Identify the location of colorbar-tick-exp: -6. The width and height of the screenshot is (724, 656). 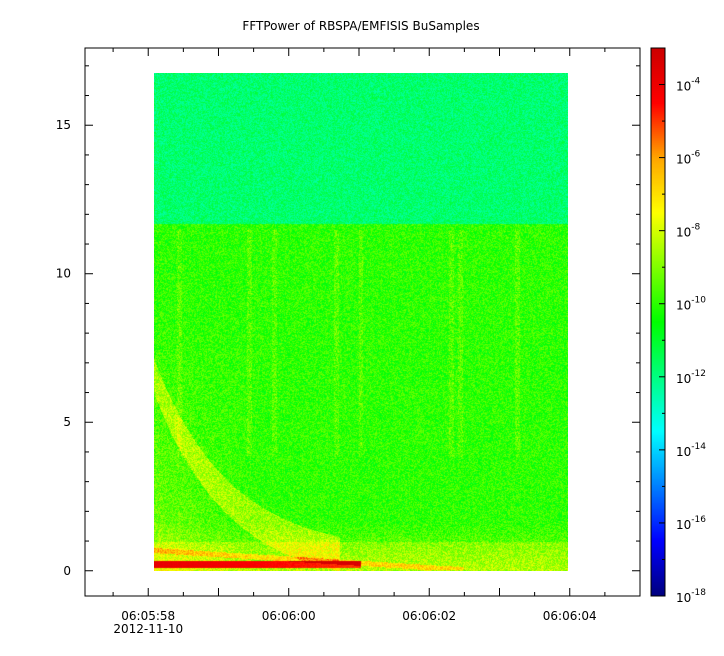
(695, 155).